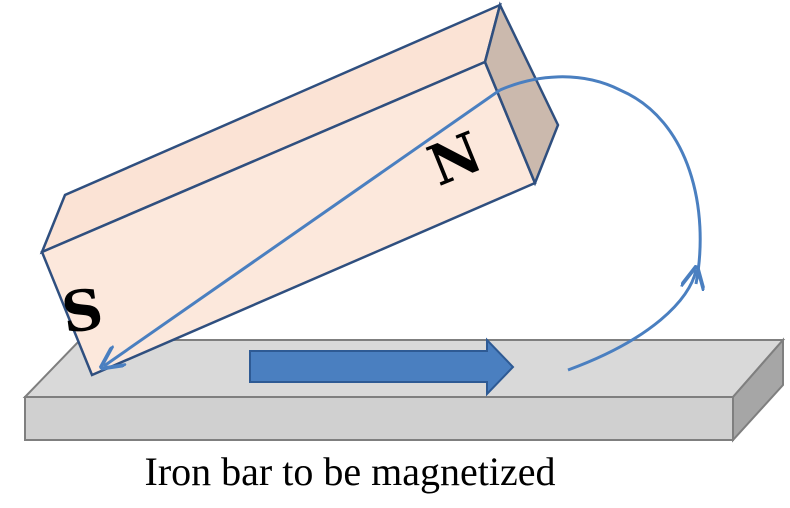 The image size is (790, 508). I want to click on iron-bar-front-face, so click(379, 418).